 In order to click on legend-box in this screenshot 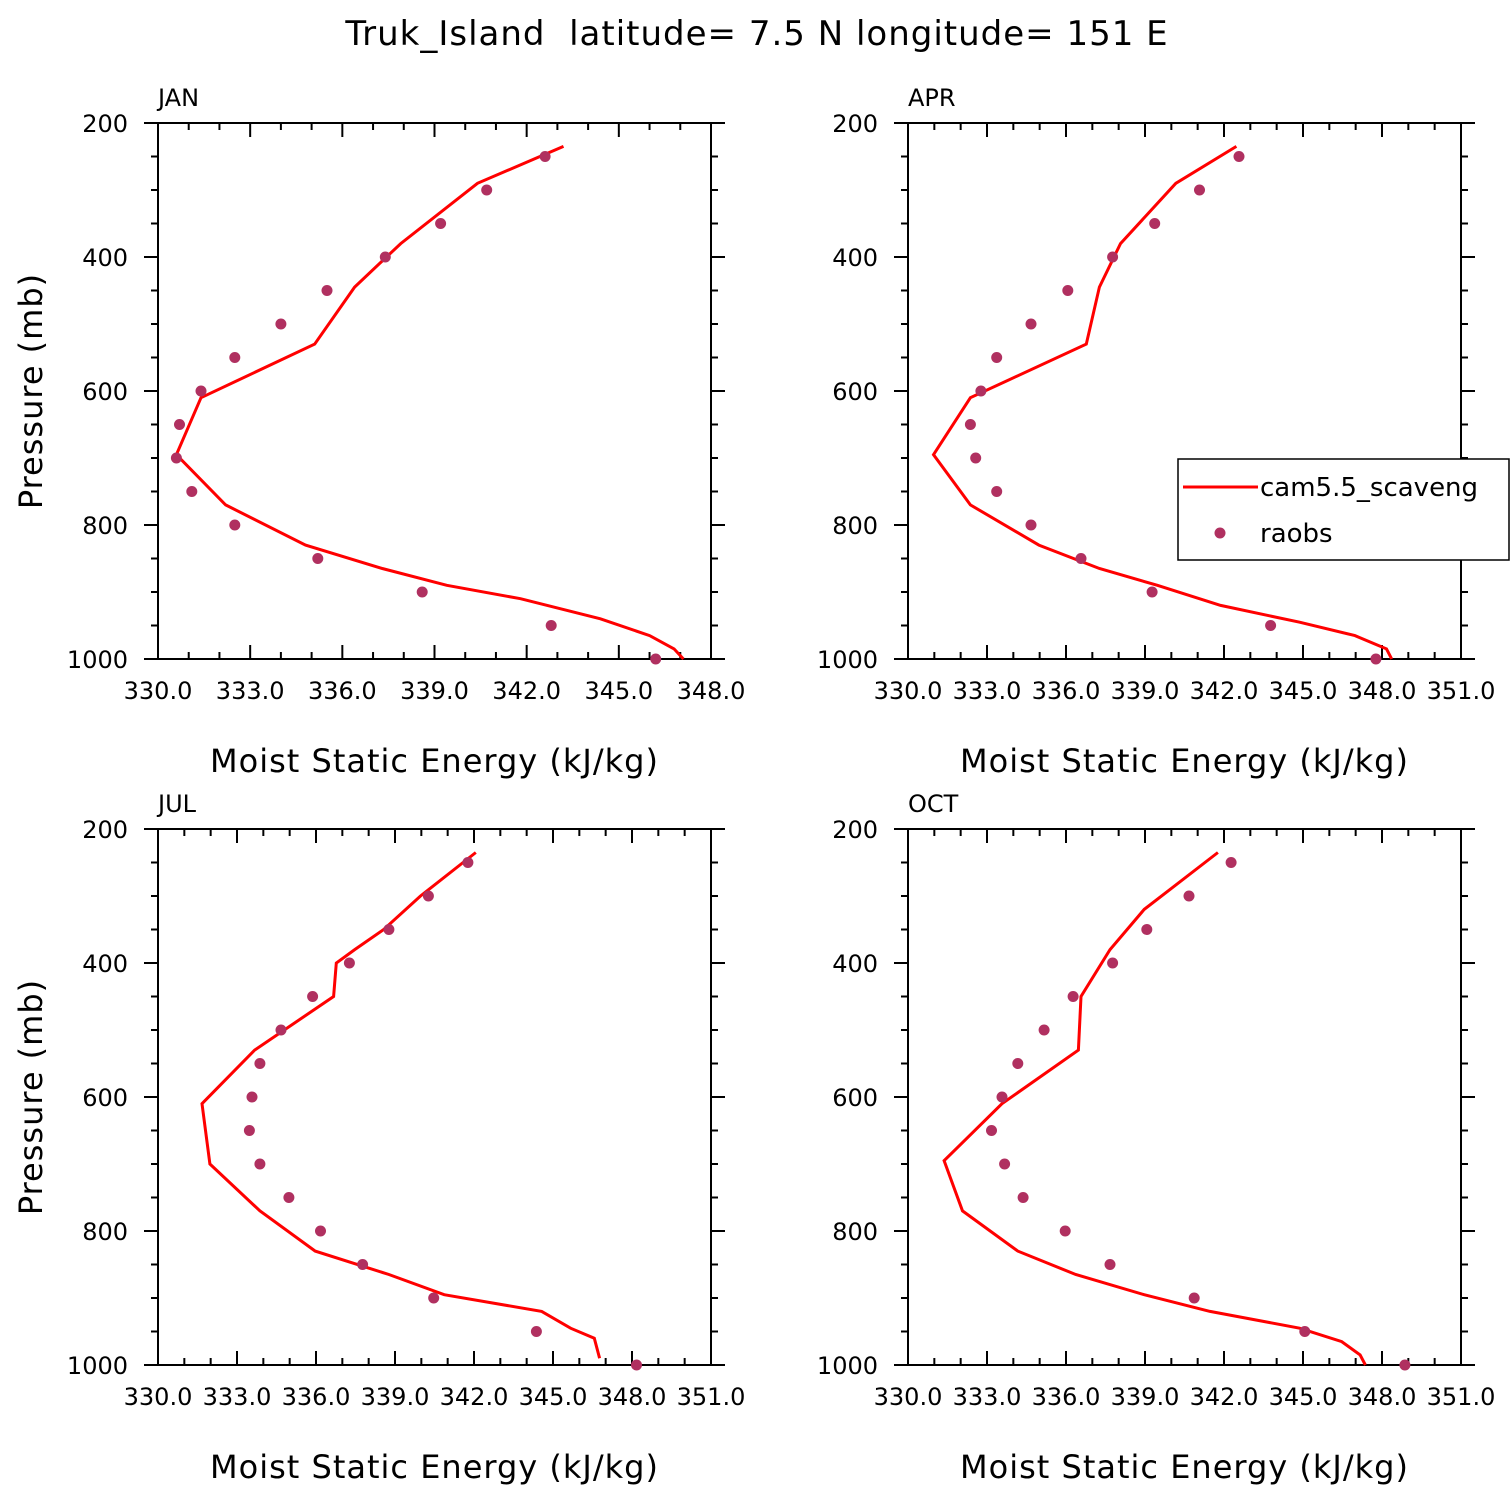, I will do `click(1343, 509)`.